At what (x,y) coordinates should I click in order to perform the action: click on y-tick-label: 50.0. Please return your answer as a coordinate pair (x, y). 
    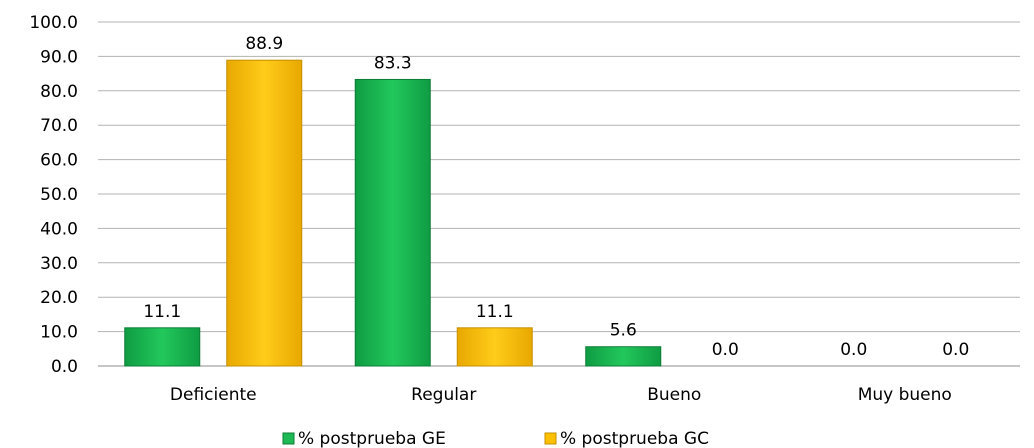
    Looking at the image, I should click on (59, 195).